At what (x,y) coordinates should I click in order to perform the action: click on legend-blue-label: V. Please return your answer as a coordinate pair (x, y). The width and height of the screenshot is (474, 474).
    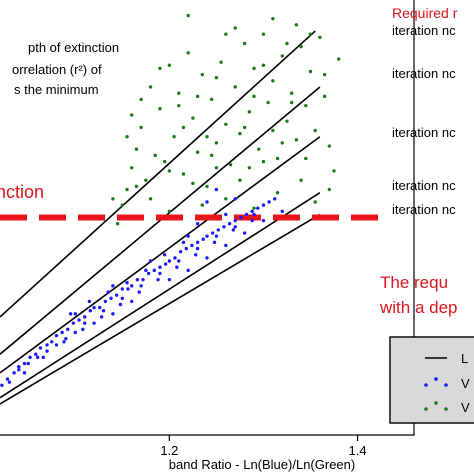
    Looking at the image, I should click on (465, 383).